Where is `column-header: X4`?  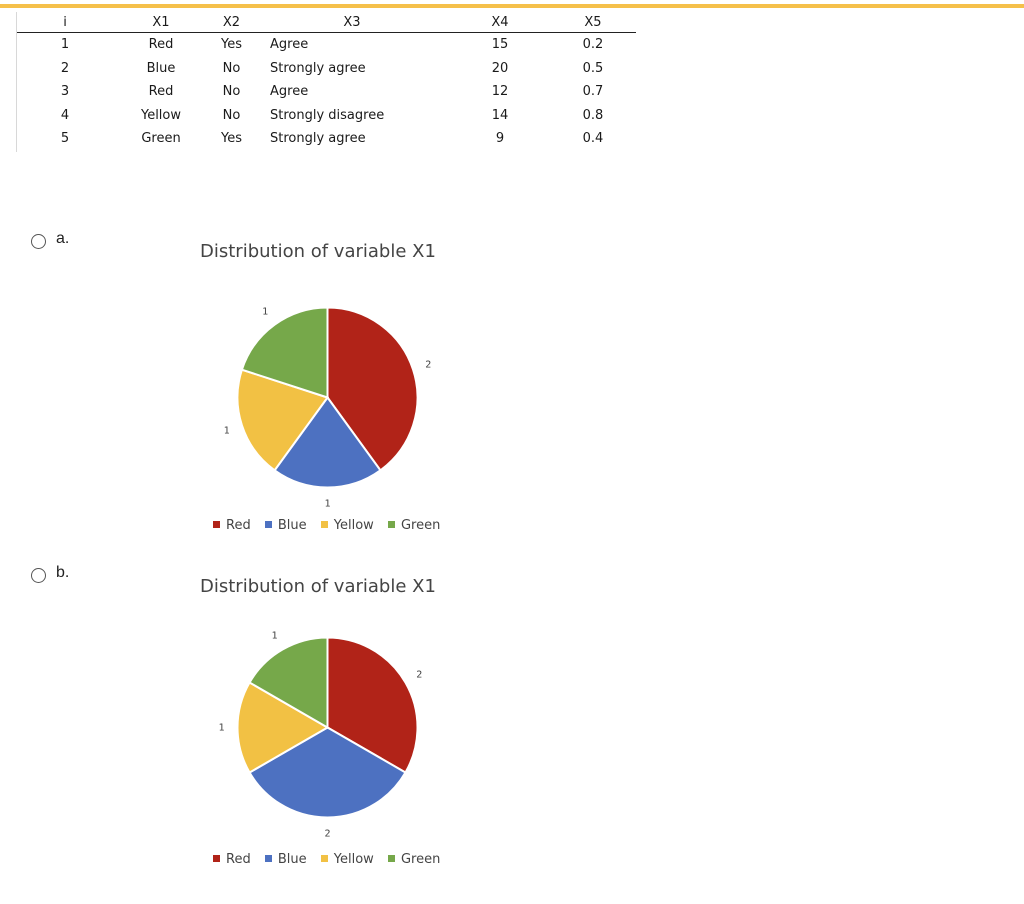
column-header: X4 is located at coordinates (500, 22).